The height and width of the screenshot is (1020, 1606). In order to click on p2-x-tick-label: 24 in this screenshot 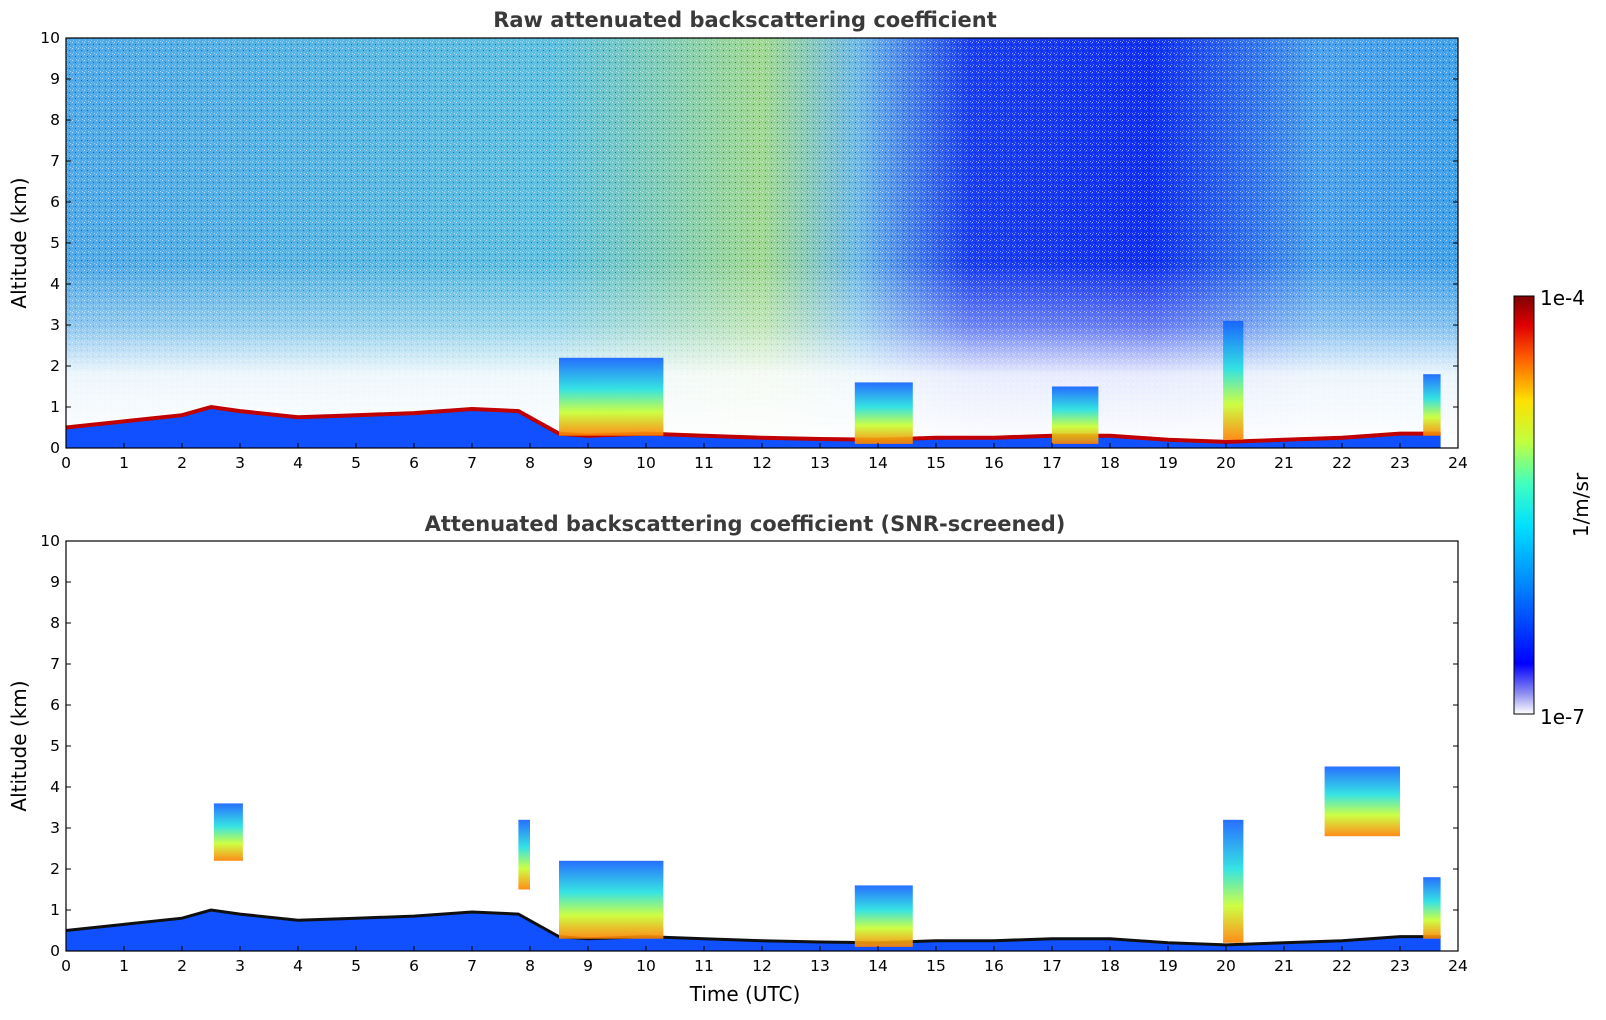, I will do `click(1458, 966)`.